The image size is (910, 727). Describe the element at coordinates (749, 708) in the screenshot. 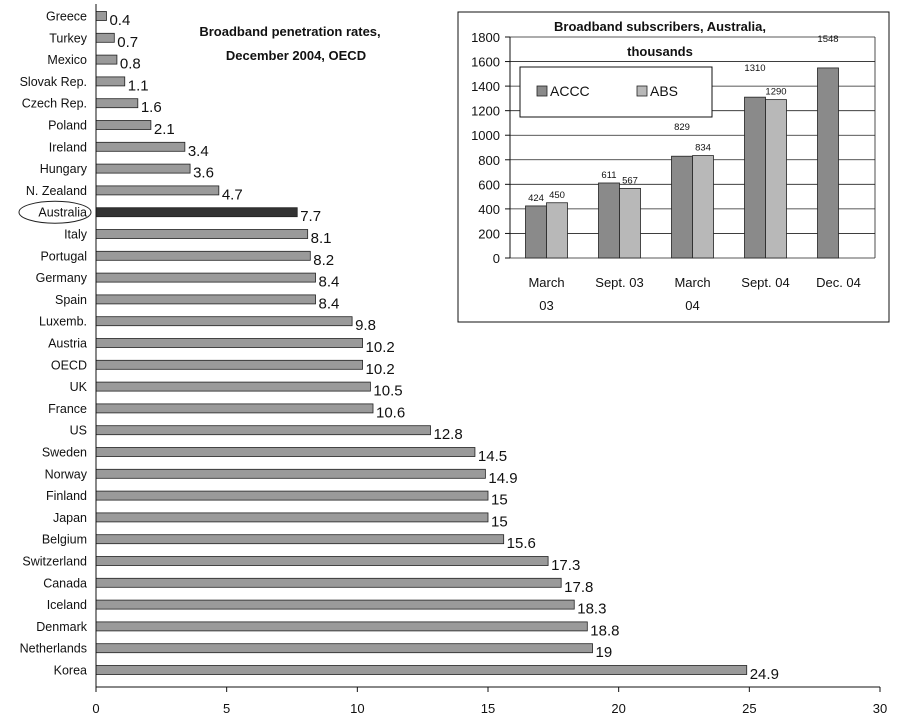

I see `x-tick-label: 25` at that location.